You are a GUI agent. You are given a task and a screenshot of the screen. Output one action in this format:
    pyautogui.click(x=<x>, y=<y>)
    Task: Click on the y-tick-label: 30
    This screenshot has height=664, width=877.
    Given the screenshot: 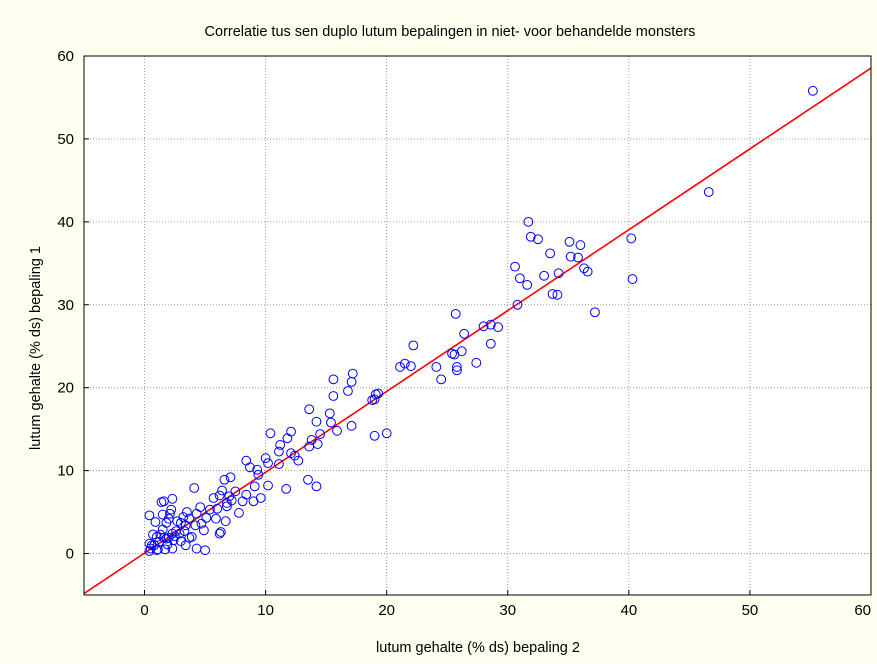 What is the action you would take?
    pyautogui.click(x=65, y=305)
    